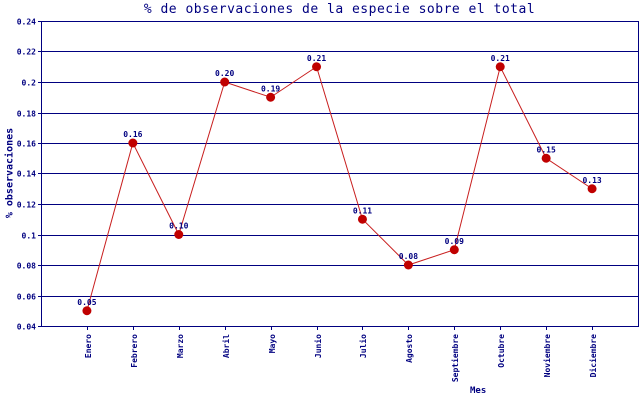  I want to click on y-tick-label: 0.04, so click(26, 327).